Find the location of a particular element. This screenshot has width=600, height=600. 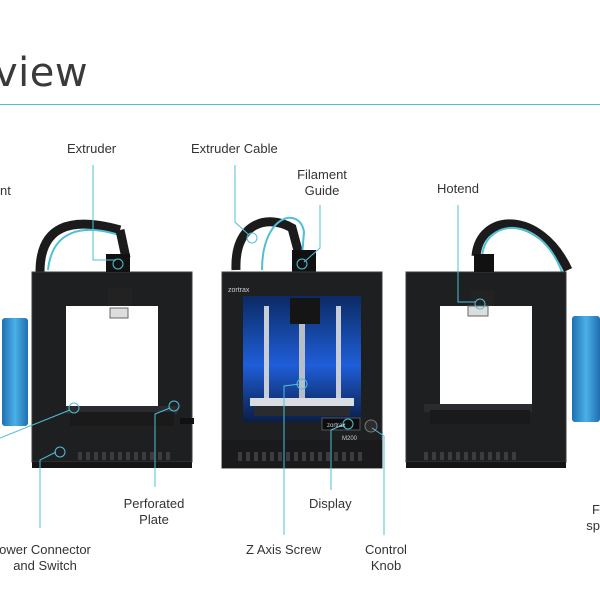

label-power-connector: ower Connector and Switch is located at coordinates (45, 557).